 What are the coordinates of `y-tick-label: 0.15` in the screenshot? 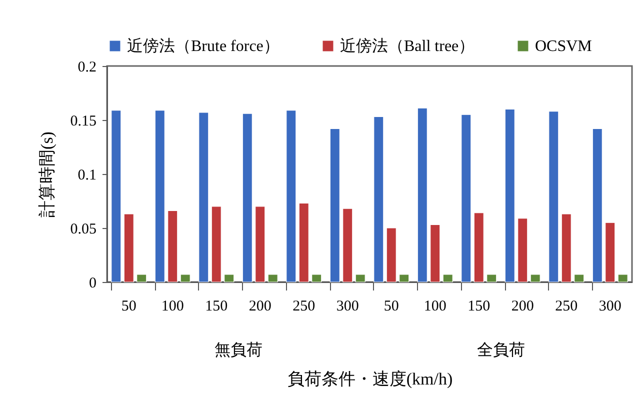 It's located at (83, 122).